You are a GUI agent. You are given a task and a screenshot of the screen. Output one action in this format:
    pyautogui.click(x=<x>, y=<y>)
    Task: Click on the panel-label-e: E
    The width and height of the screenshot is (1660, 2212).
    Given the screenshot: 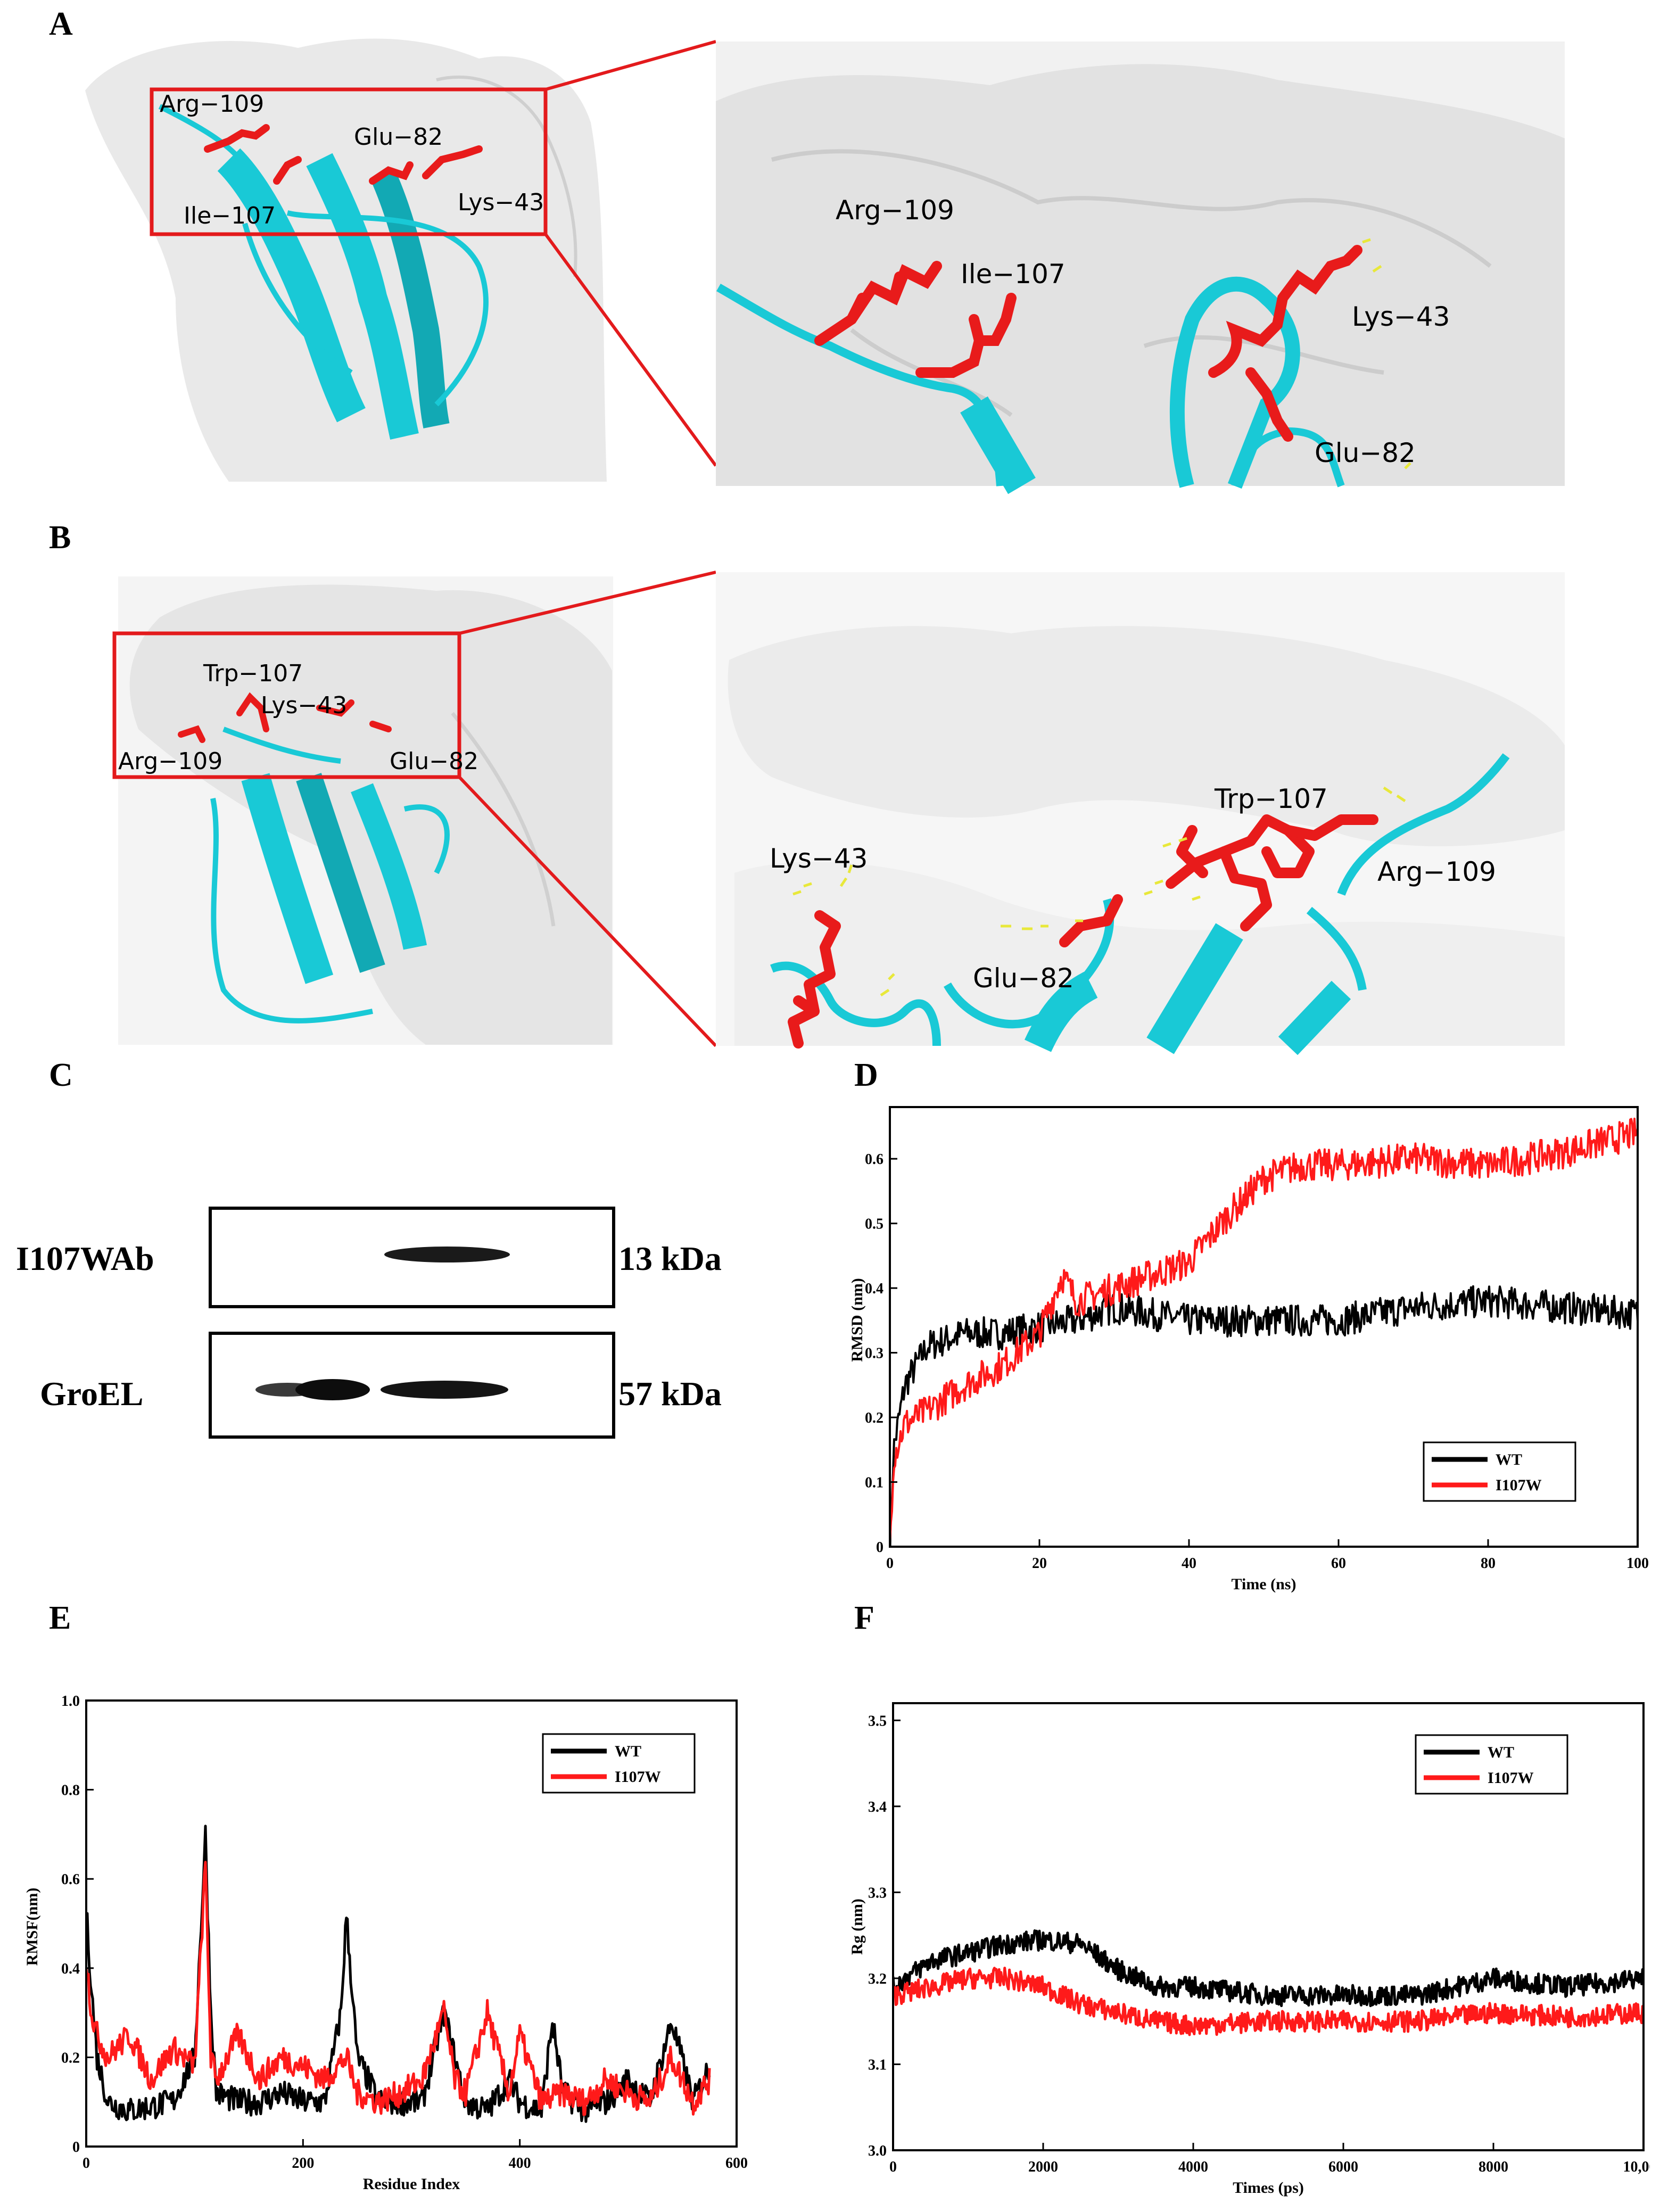 What is the action you would take?
    pyautogui.click(x=60, y=1618)
    